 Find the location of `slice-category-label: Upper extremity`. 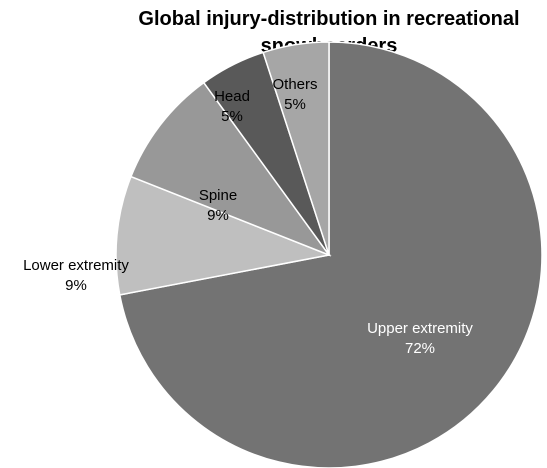

slice-category-label: Upper extremity is located at coordinates (420, 328).